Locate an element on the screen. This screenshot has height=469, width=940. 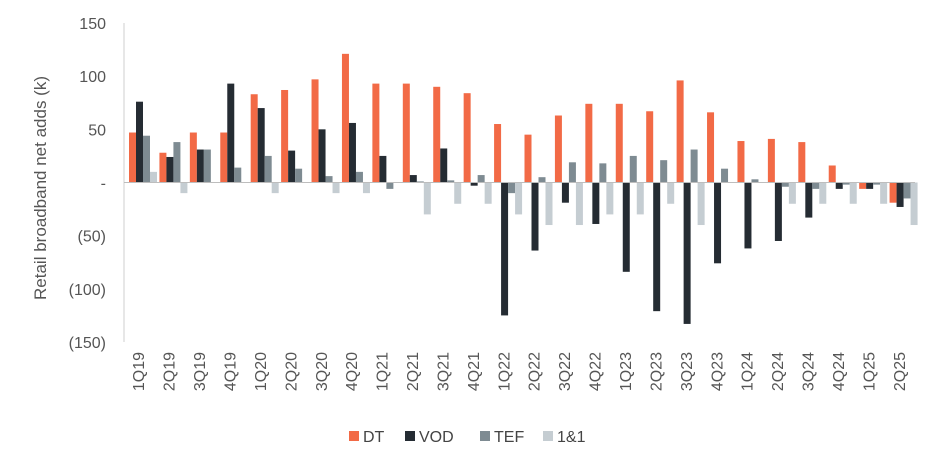
bar-vod-3q20 is located at coordinates (322, 156).